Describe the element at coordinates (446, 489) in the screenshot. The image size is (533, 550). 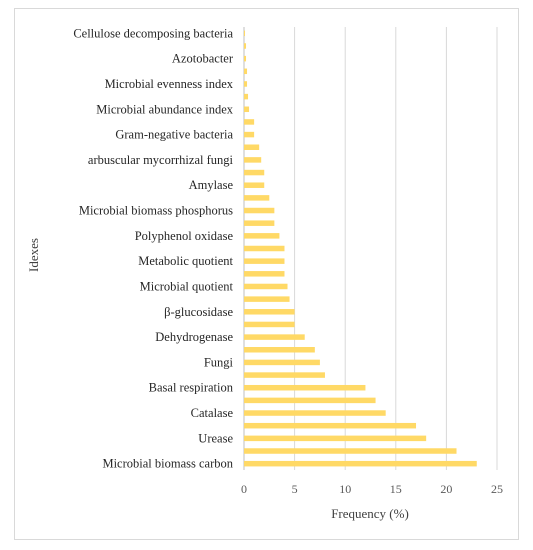
I see `x-tick-label: 20` at that location.